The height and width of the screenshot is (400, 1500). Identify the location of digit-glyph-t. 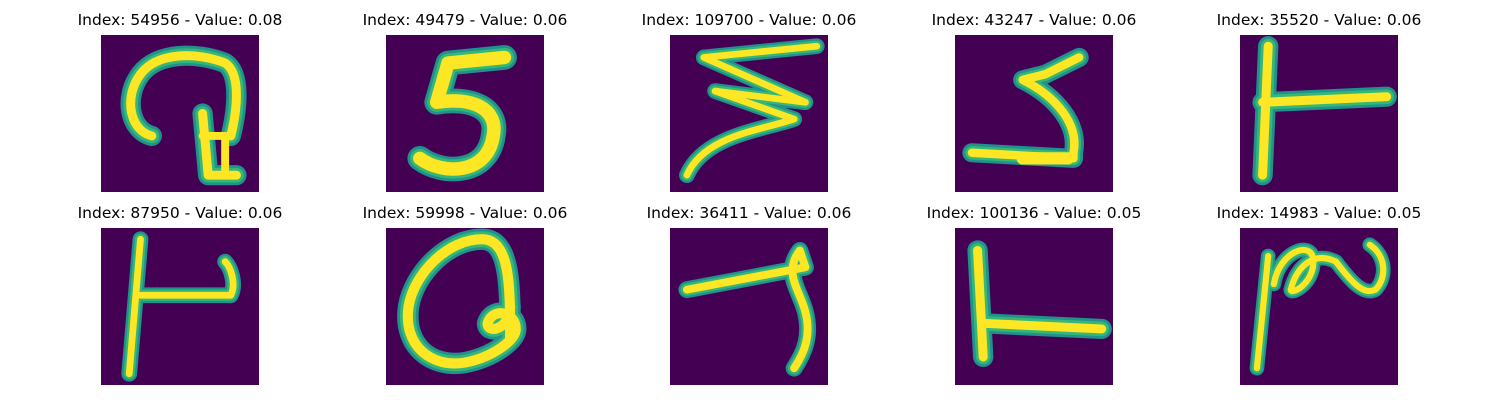
(1319, 113).